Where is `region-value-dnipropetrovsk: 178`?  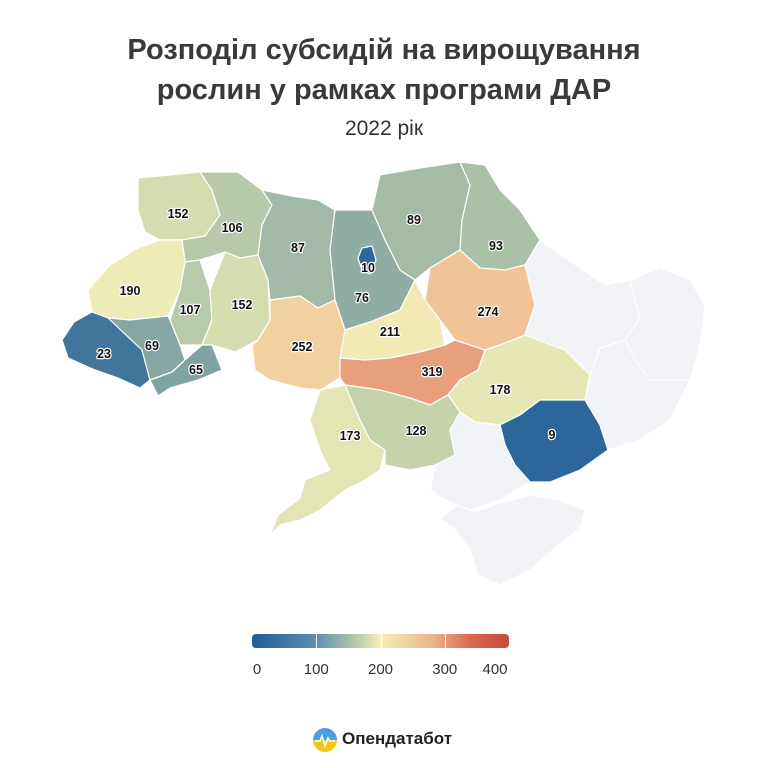 region-value-dnipropetrovsk: 178 is located at coordinates (500, 390).